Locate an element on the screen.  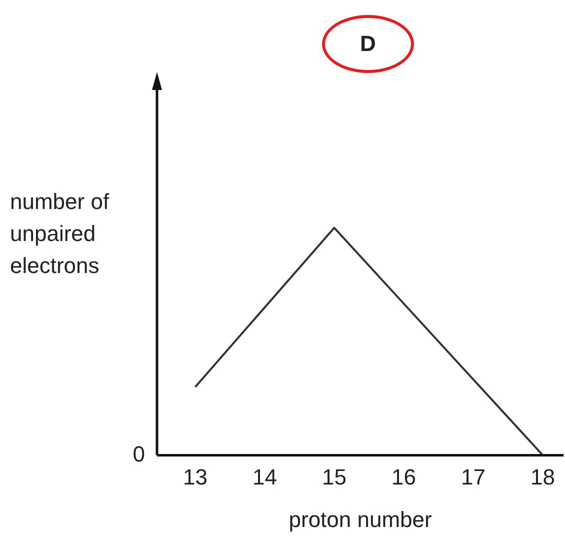
y-axis-title: number of unpaired electrons is located at coordinates (60, 234).